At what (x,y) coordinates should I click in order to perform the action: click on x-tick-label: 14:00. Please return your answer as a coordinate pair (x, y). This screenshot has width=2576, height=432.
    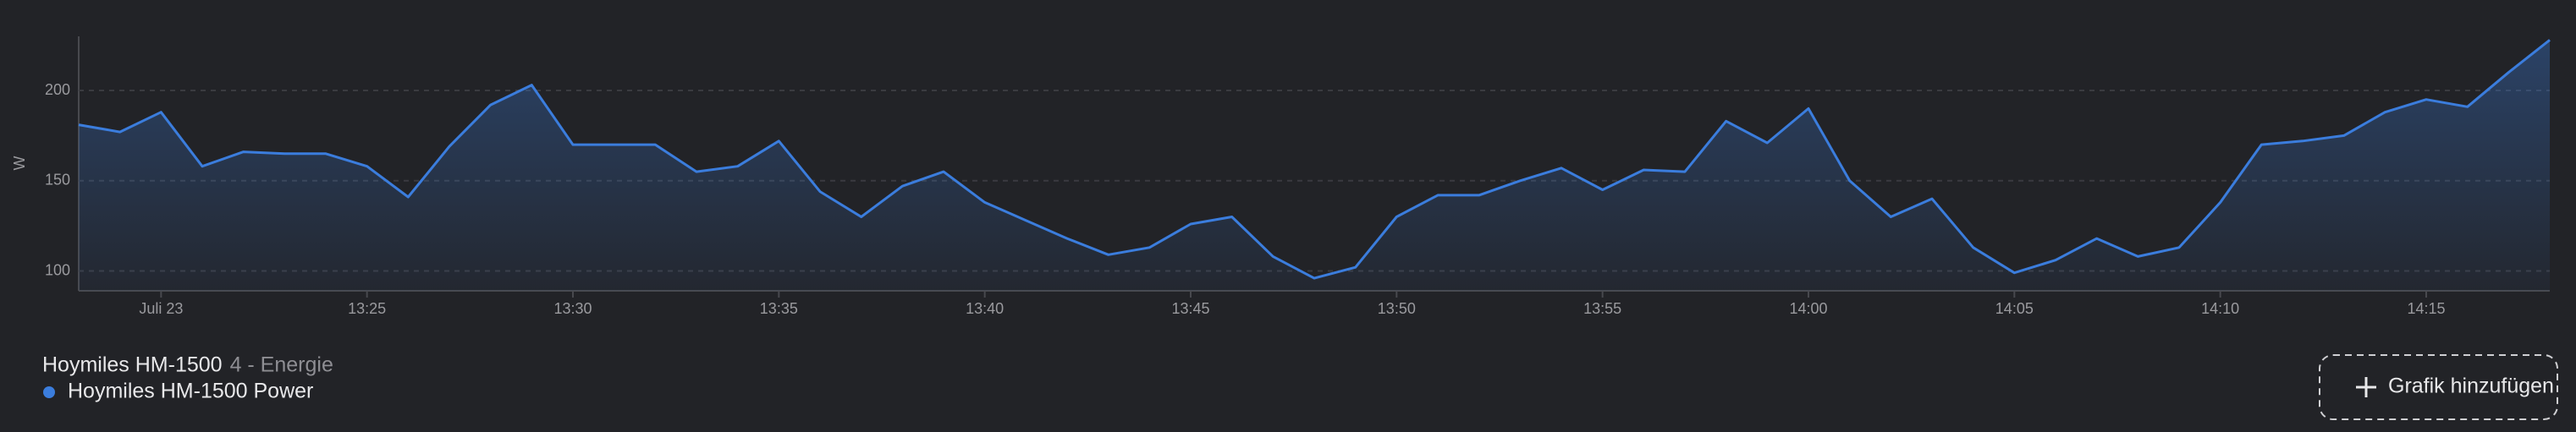
    Looking at the image, I should click on (1808, 308).